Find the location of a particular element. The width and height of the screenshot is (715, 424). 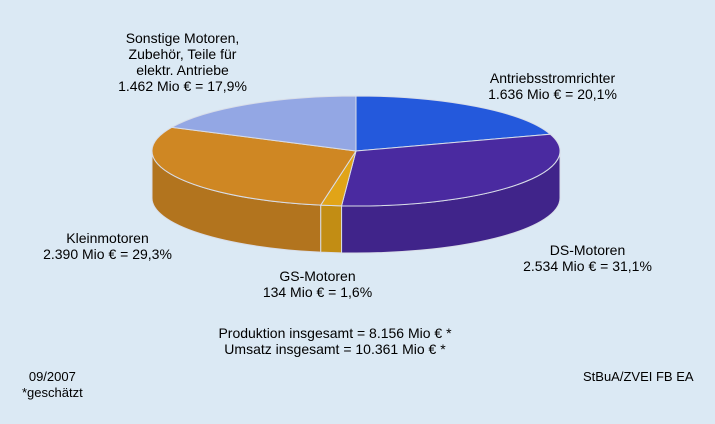

production-total: Produktion insgesamt = 8.156 Mio € * is located at coordinates (335, 333).